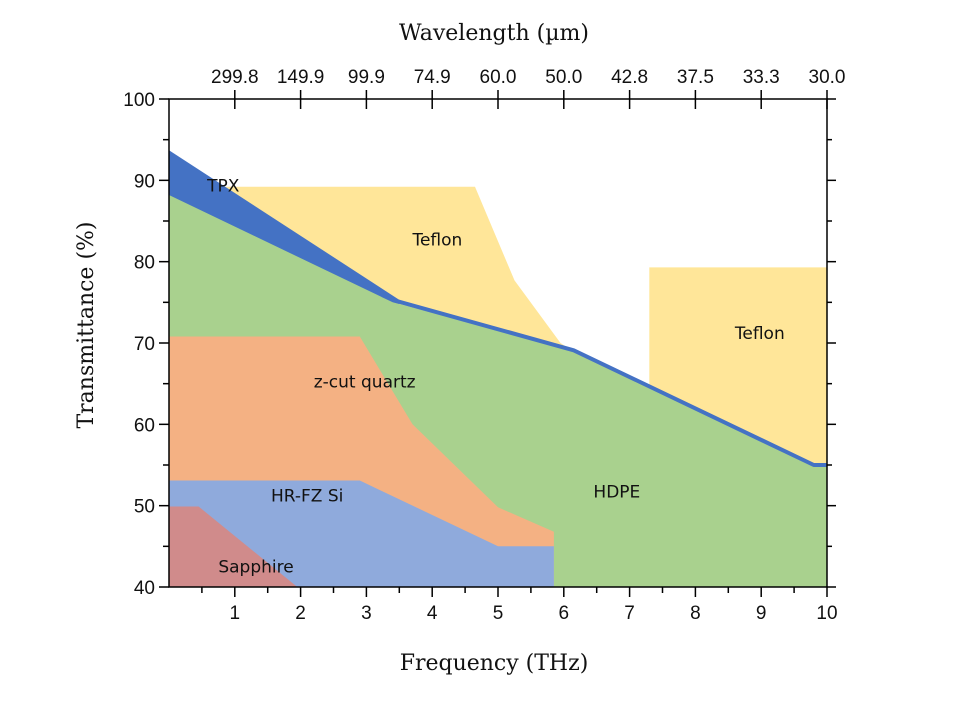 This screenshot has height=720, width=960. What do you see at coordinates (629, 77) in the screenshot?
I see `x2-tick-label: 42.8` at bounding box center [629, 77].